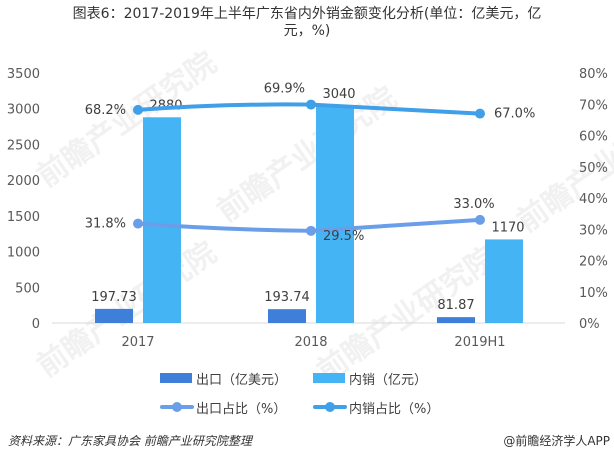 The image size is (614, 461). I want to click on chart-title-line2: 元，%), so click(307, 31).